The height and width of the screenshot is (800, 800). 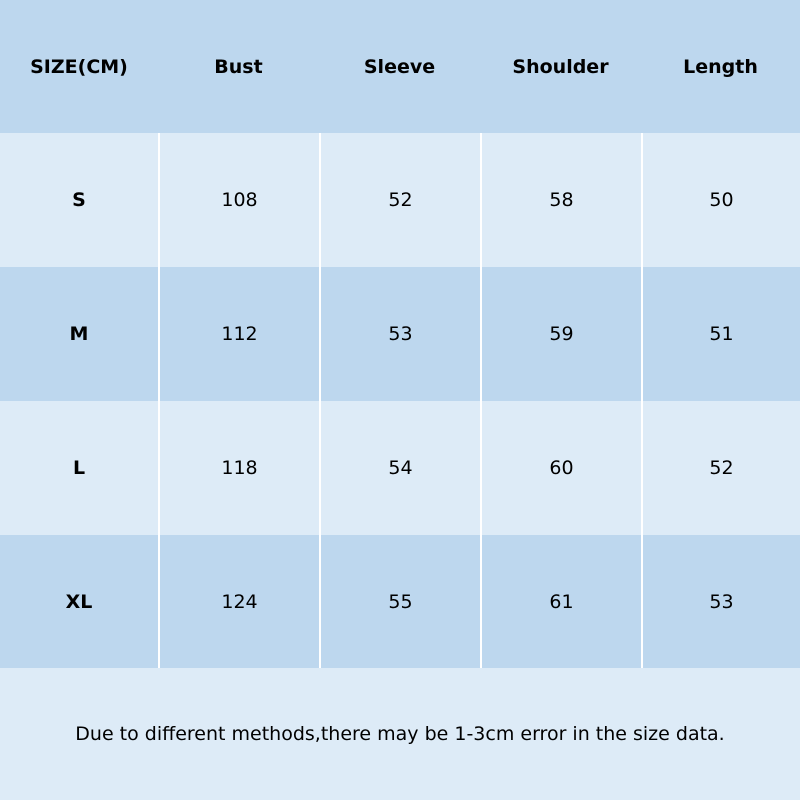 What do you see at coordinates (79, 468) in the screenshot?
I see `size-cell: L` at bounding box center [79, 468].